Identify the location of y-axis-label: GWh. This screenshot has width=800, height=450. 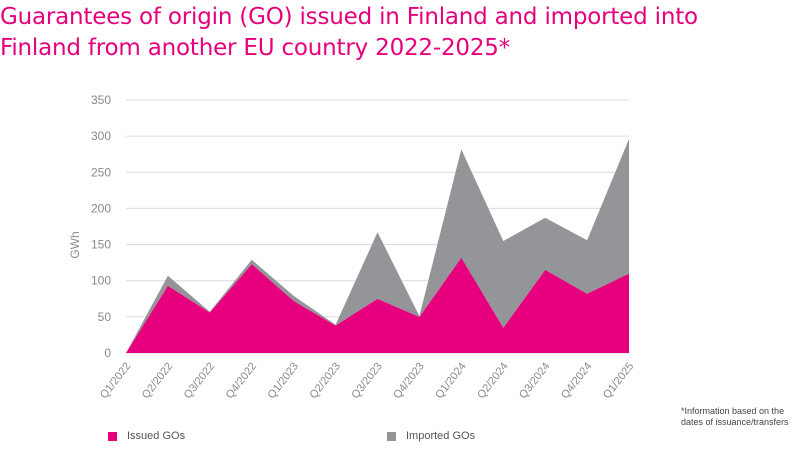
(75, 244).